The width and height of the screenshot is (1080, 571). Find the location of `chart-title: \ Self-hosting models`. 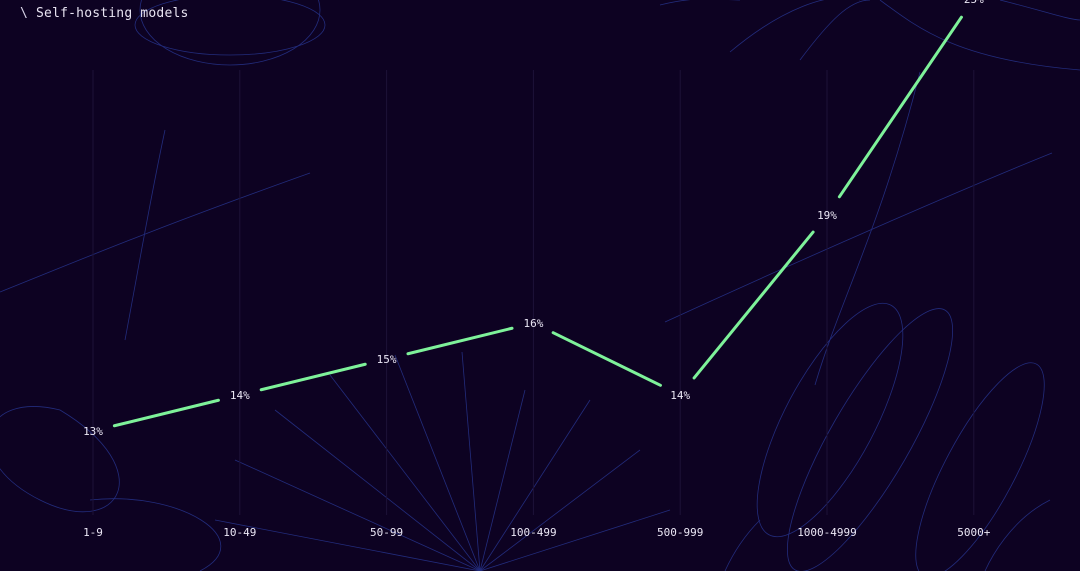

chart-title: \ Self-hosting models is located at coordinates (104, 13).